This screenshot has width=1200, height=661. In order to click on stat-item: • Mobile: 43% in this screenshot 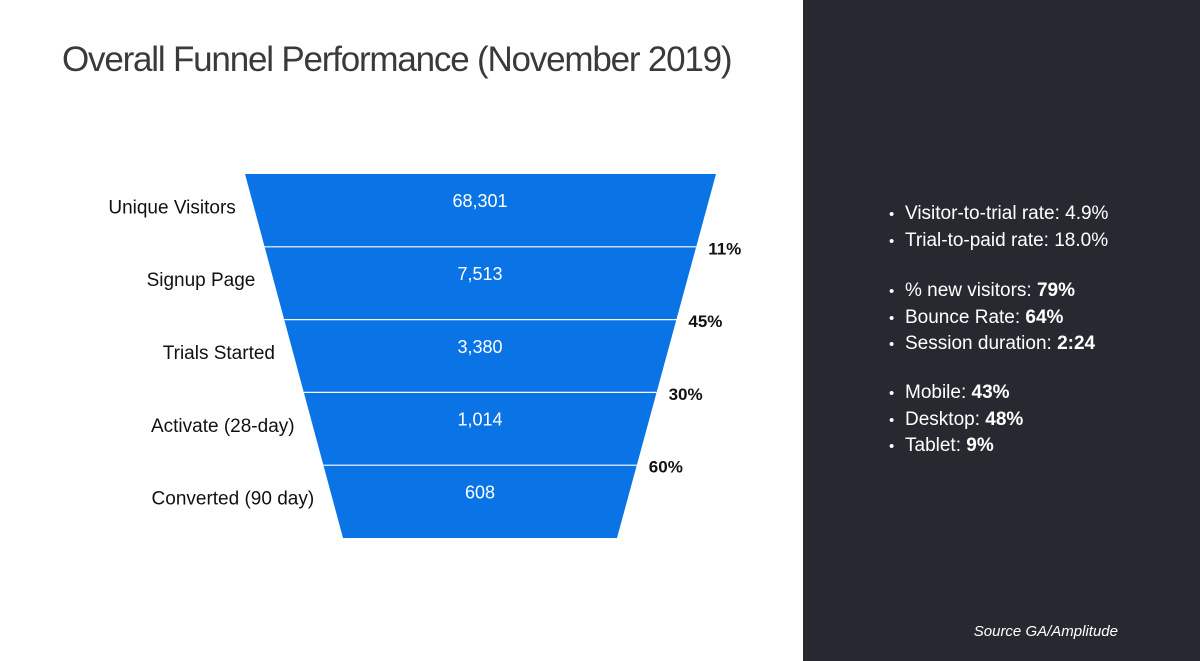, I will do `click(956, 393)`.